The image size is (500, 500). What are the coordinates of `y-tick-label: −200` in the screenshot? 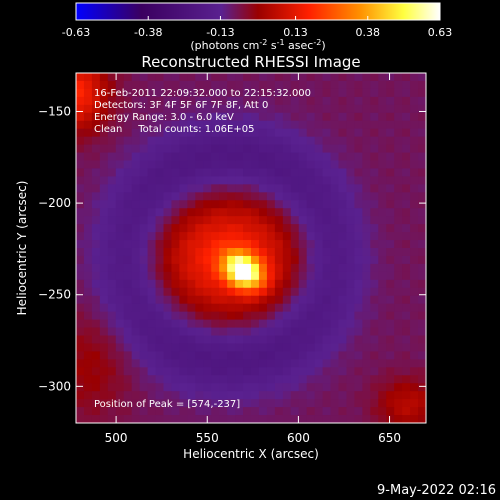 It's located at (54, 203).